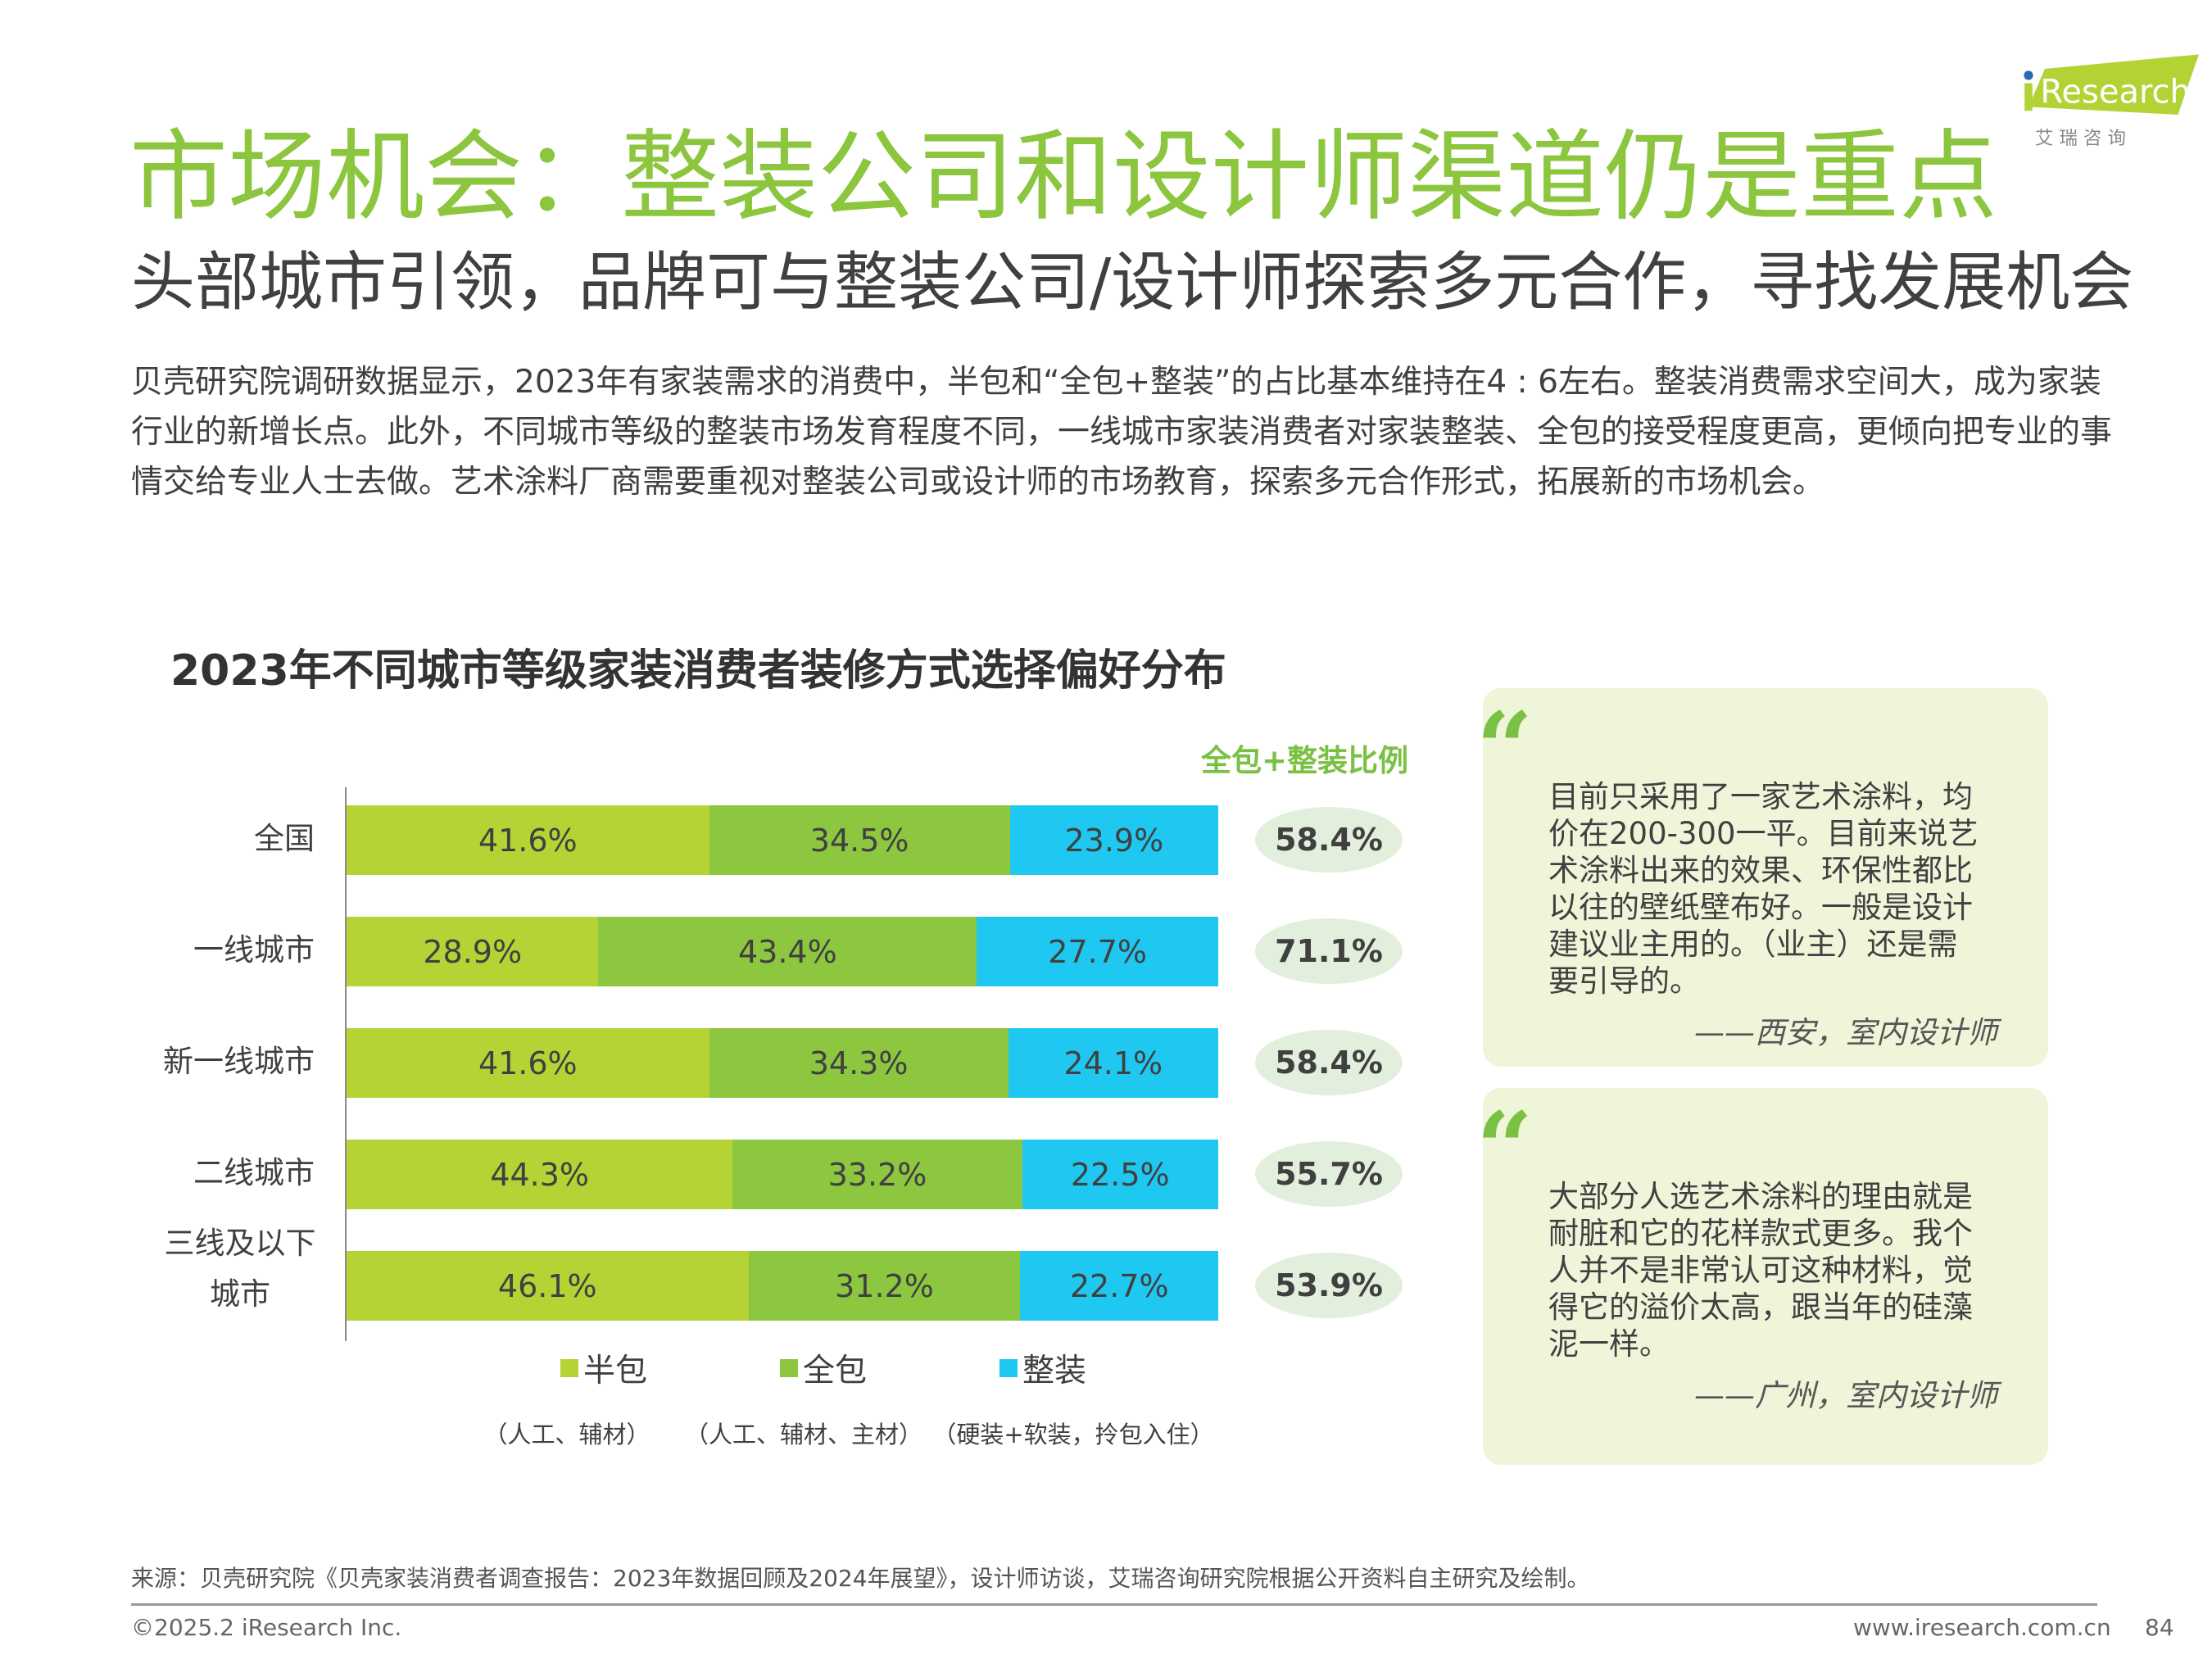 The width and height of the screenshot is (2212, 1659). Describe the element at coordinates (1132, 283) in the screenshot. I see `page-subtitle: 头部城市引领，品牌可与整装公司/设计师探索多元合作，寻找发展机会` at that location.